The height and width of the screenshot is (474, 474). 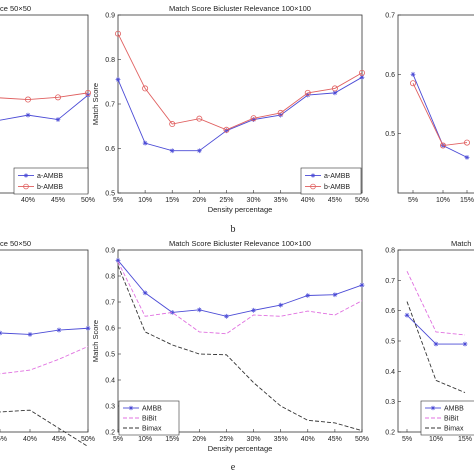 What do you see at coordinates (88, 200) in the screenshot?
I see `x-tick-label: 50%` at bounding box center [88, 200].